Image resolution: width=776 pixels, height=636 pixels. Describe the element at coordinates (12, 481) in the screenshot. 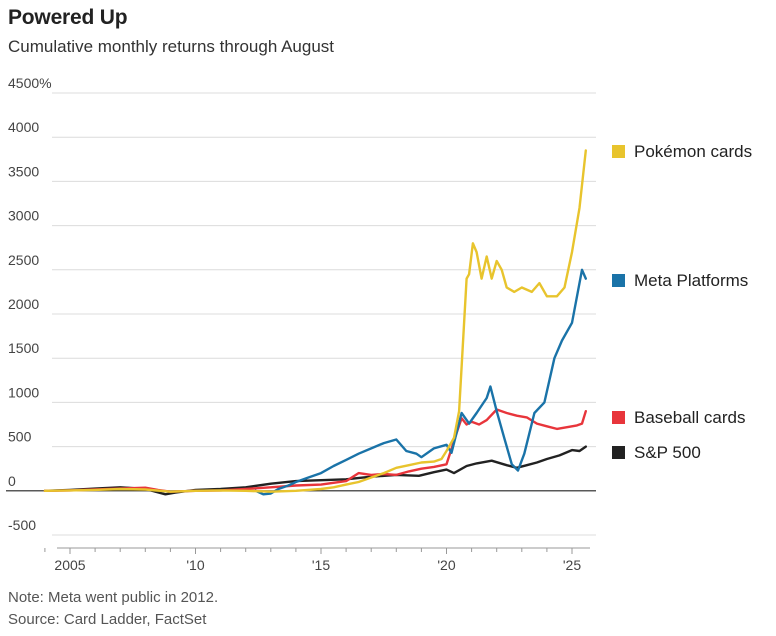

I see `y-tick-label: 0` at that location.